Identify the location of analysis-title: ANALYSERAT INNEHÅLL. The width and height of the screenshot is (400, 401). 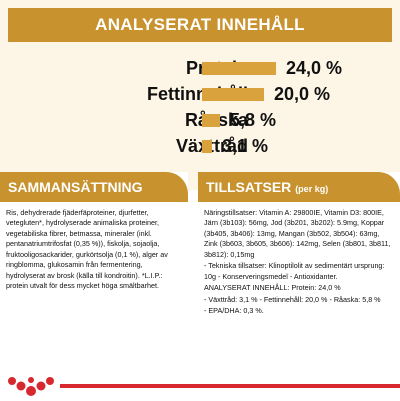
(200, 25).